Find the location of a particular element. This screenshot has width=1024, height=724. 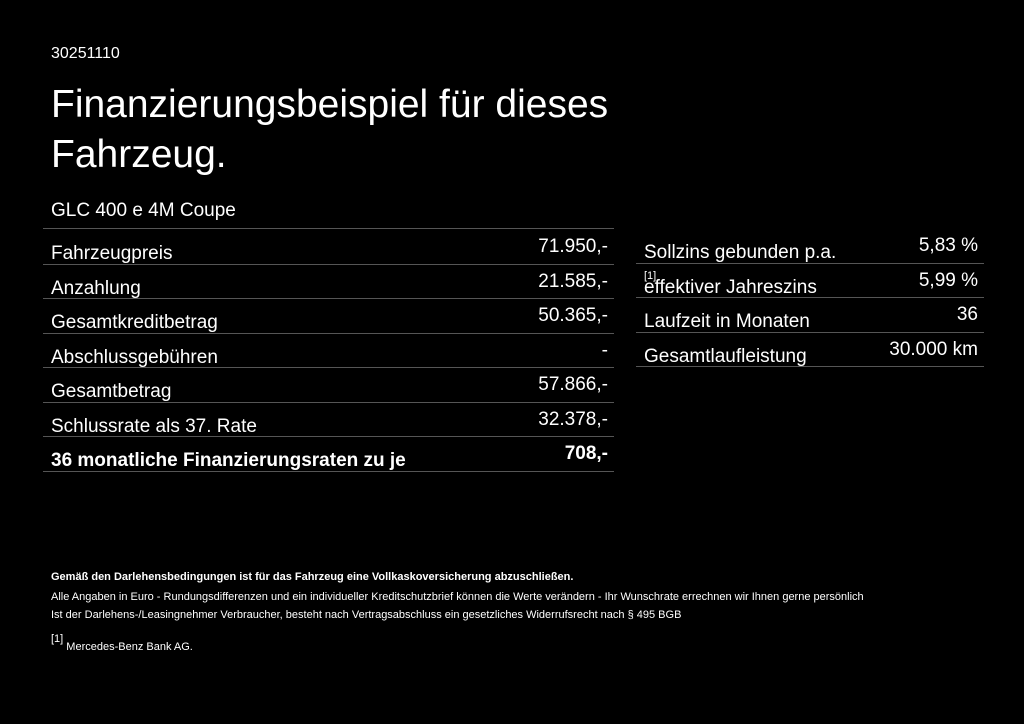

row-value: 36 is located at coordinates (967, 314).